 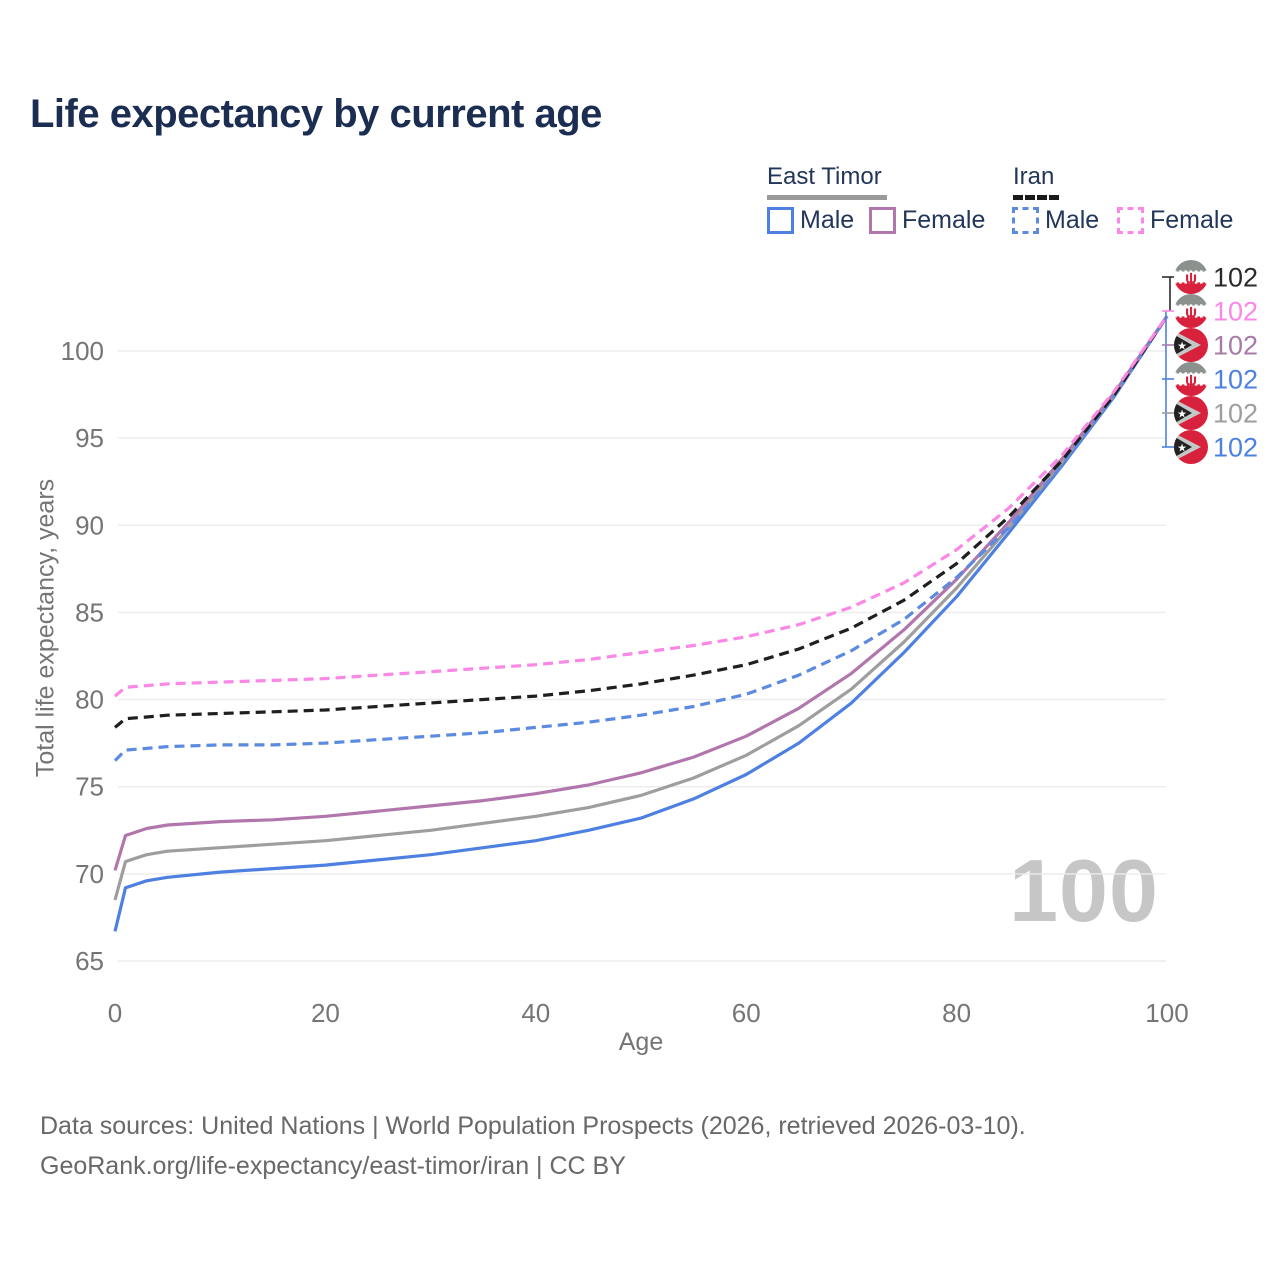 I want to click on y-tick-label: 80, so click(x=89, y=700).